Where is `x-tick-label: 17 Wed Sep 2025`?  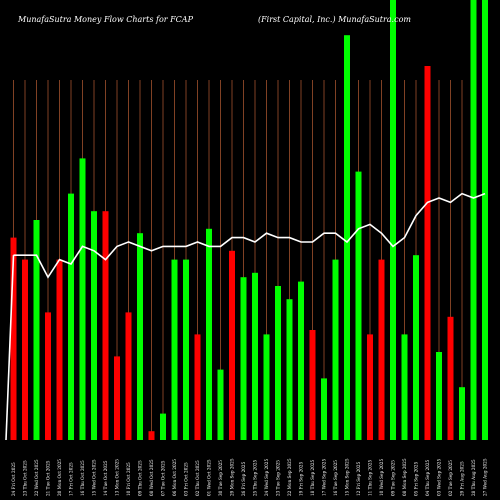
x-tick-label: 17 Wed Sep 2025 is located at coordinates (324, 477).